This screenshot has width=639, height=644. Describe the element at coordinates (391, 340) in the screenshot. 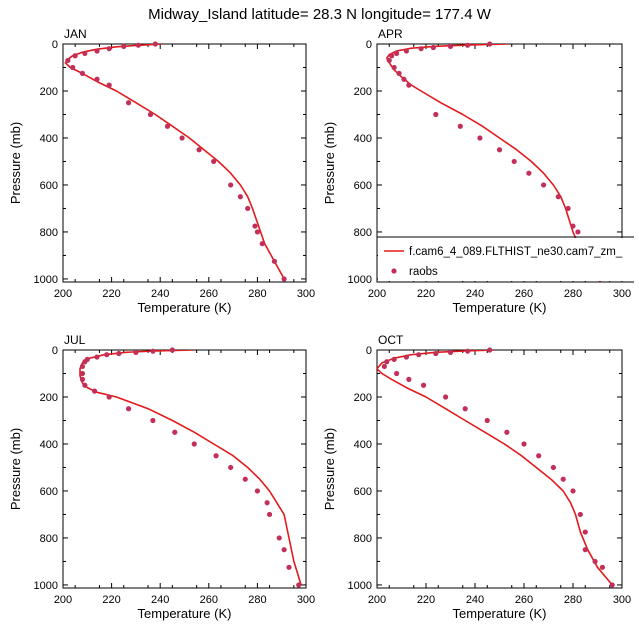

I see `panel-title: OCT` at that location.